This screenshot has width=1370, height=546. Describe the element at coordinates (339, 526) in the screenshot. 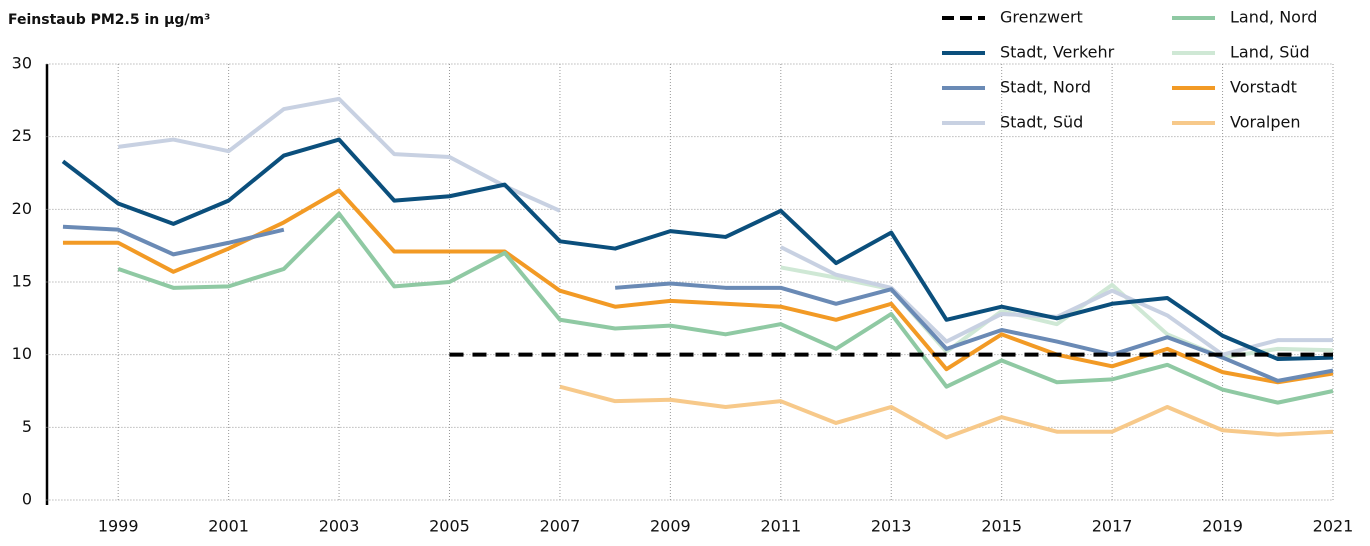

I see `x-tick-label: 2003` at that location.